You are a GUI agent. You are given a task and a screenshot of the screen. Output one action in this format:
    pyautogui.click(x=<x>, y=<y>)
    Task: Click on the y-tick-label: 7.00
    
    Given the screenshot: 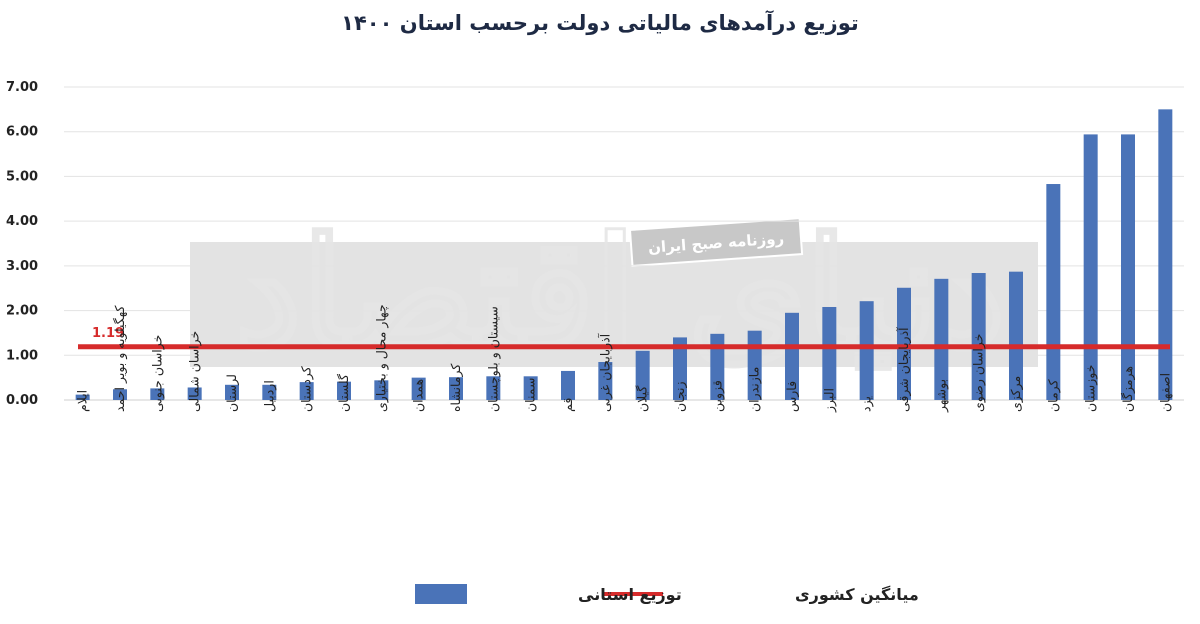 What is the action you would take?
    pyautogui.click(x=22, y=87)
    